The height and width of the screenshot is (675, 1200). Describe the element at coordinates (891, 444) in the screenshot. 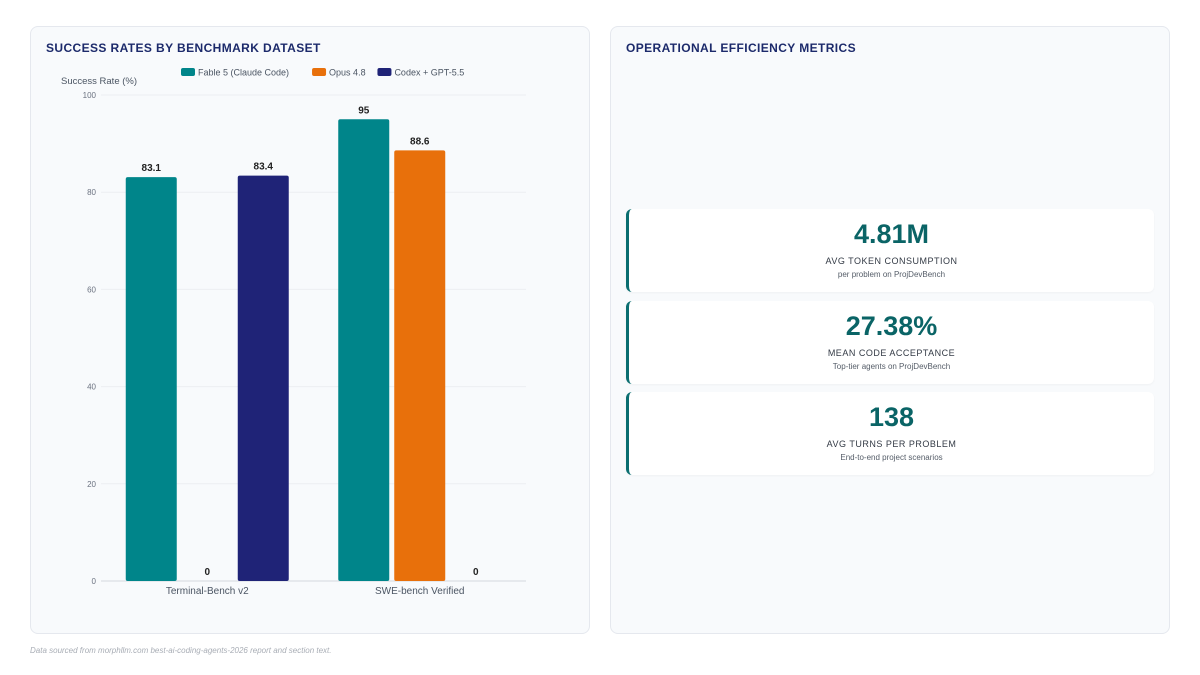

I see `metric-label: AVG TURNS PER PROBLEM` at that location.